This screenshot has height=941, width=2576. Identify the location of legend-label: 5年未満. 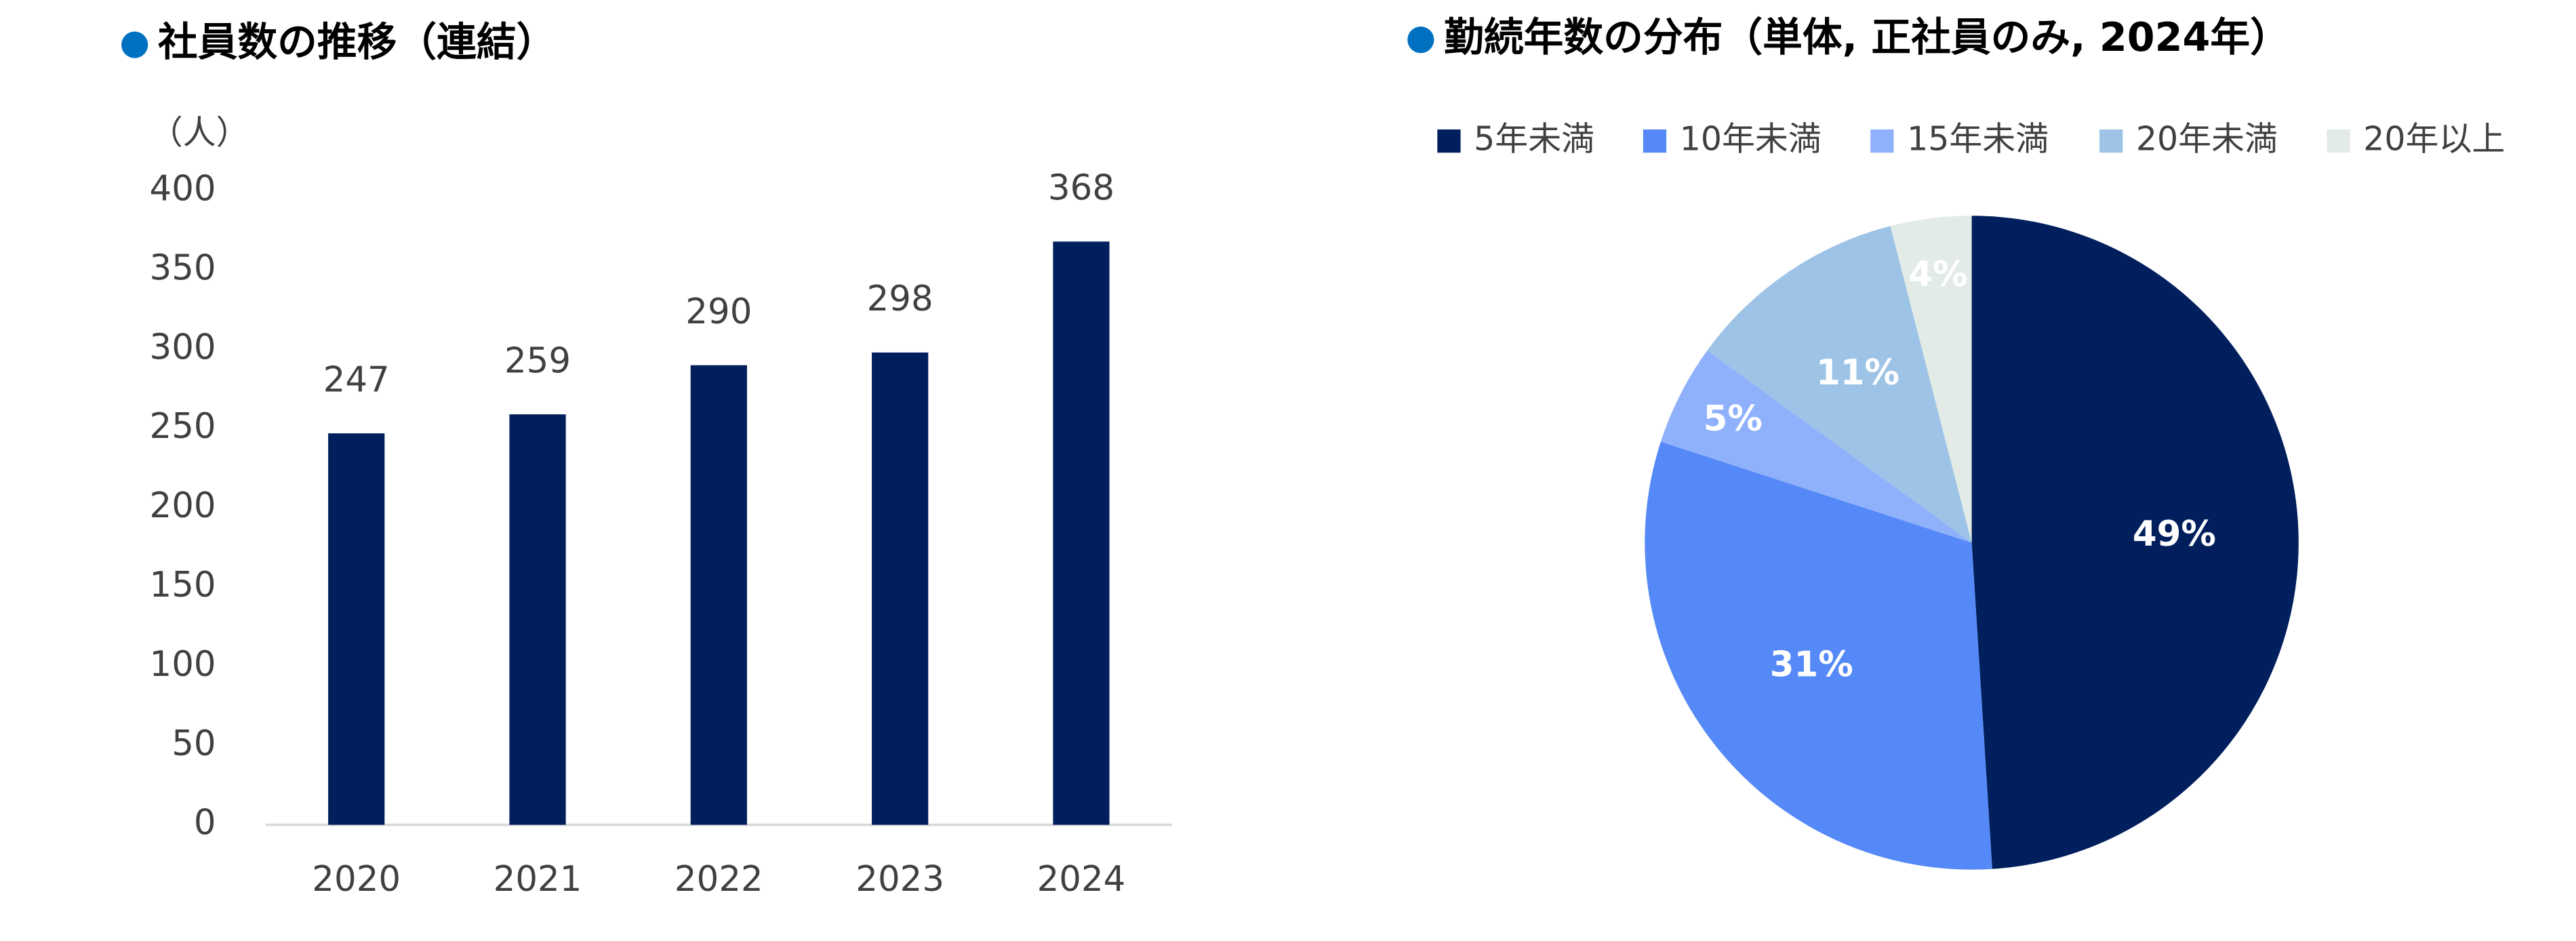
(1534, 139).